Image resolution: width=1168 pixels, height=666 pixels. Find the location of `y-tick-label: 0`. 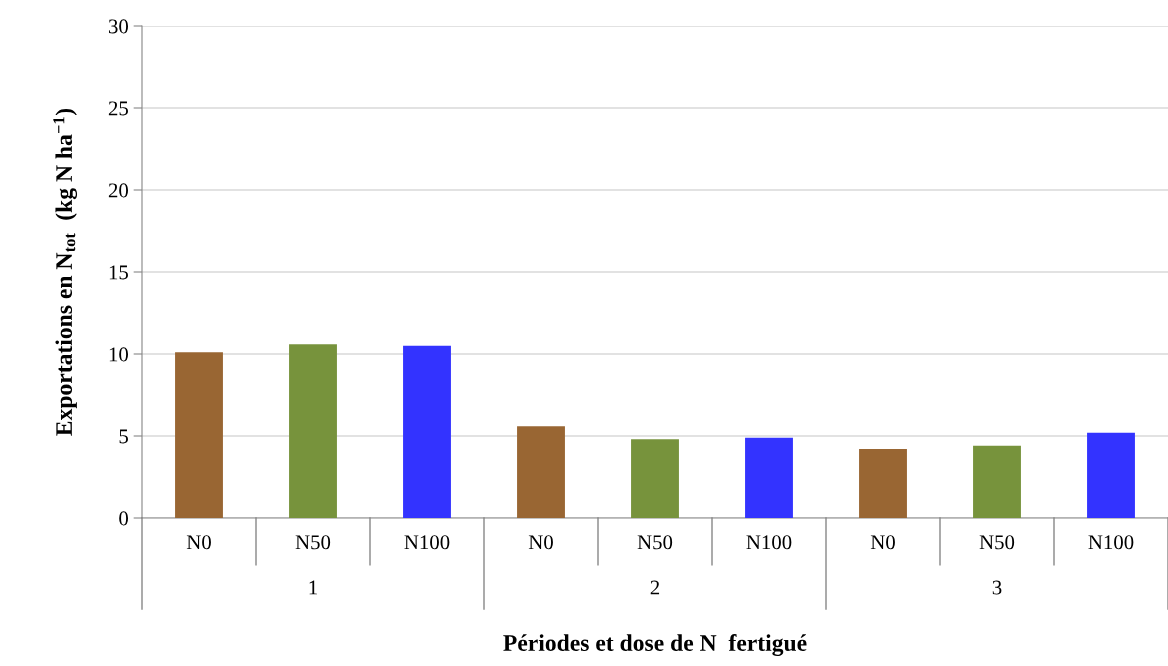

y-tick-label: 0 is located at coordinates (124, 518).